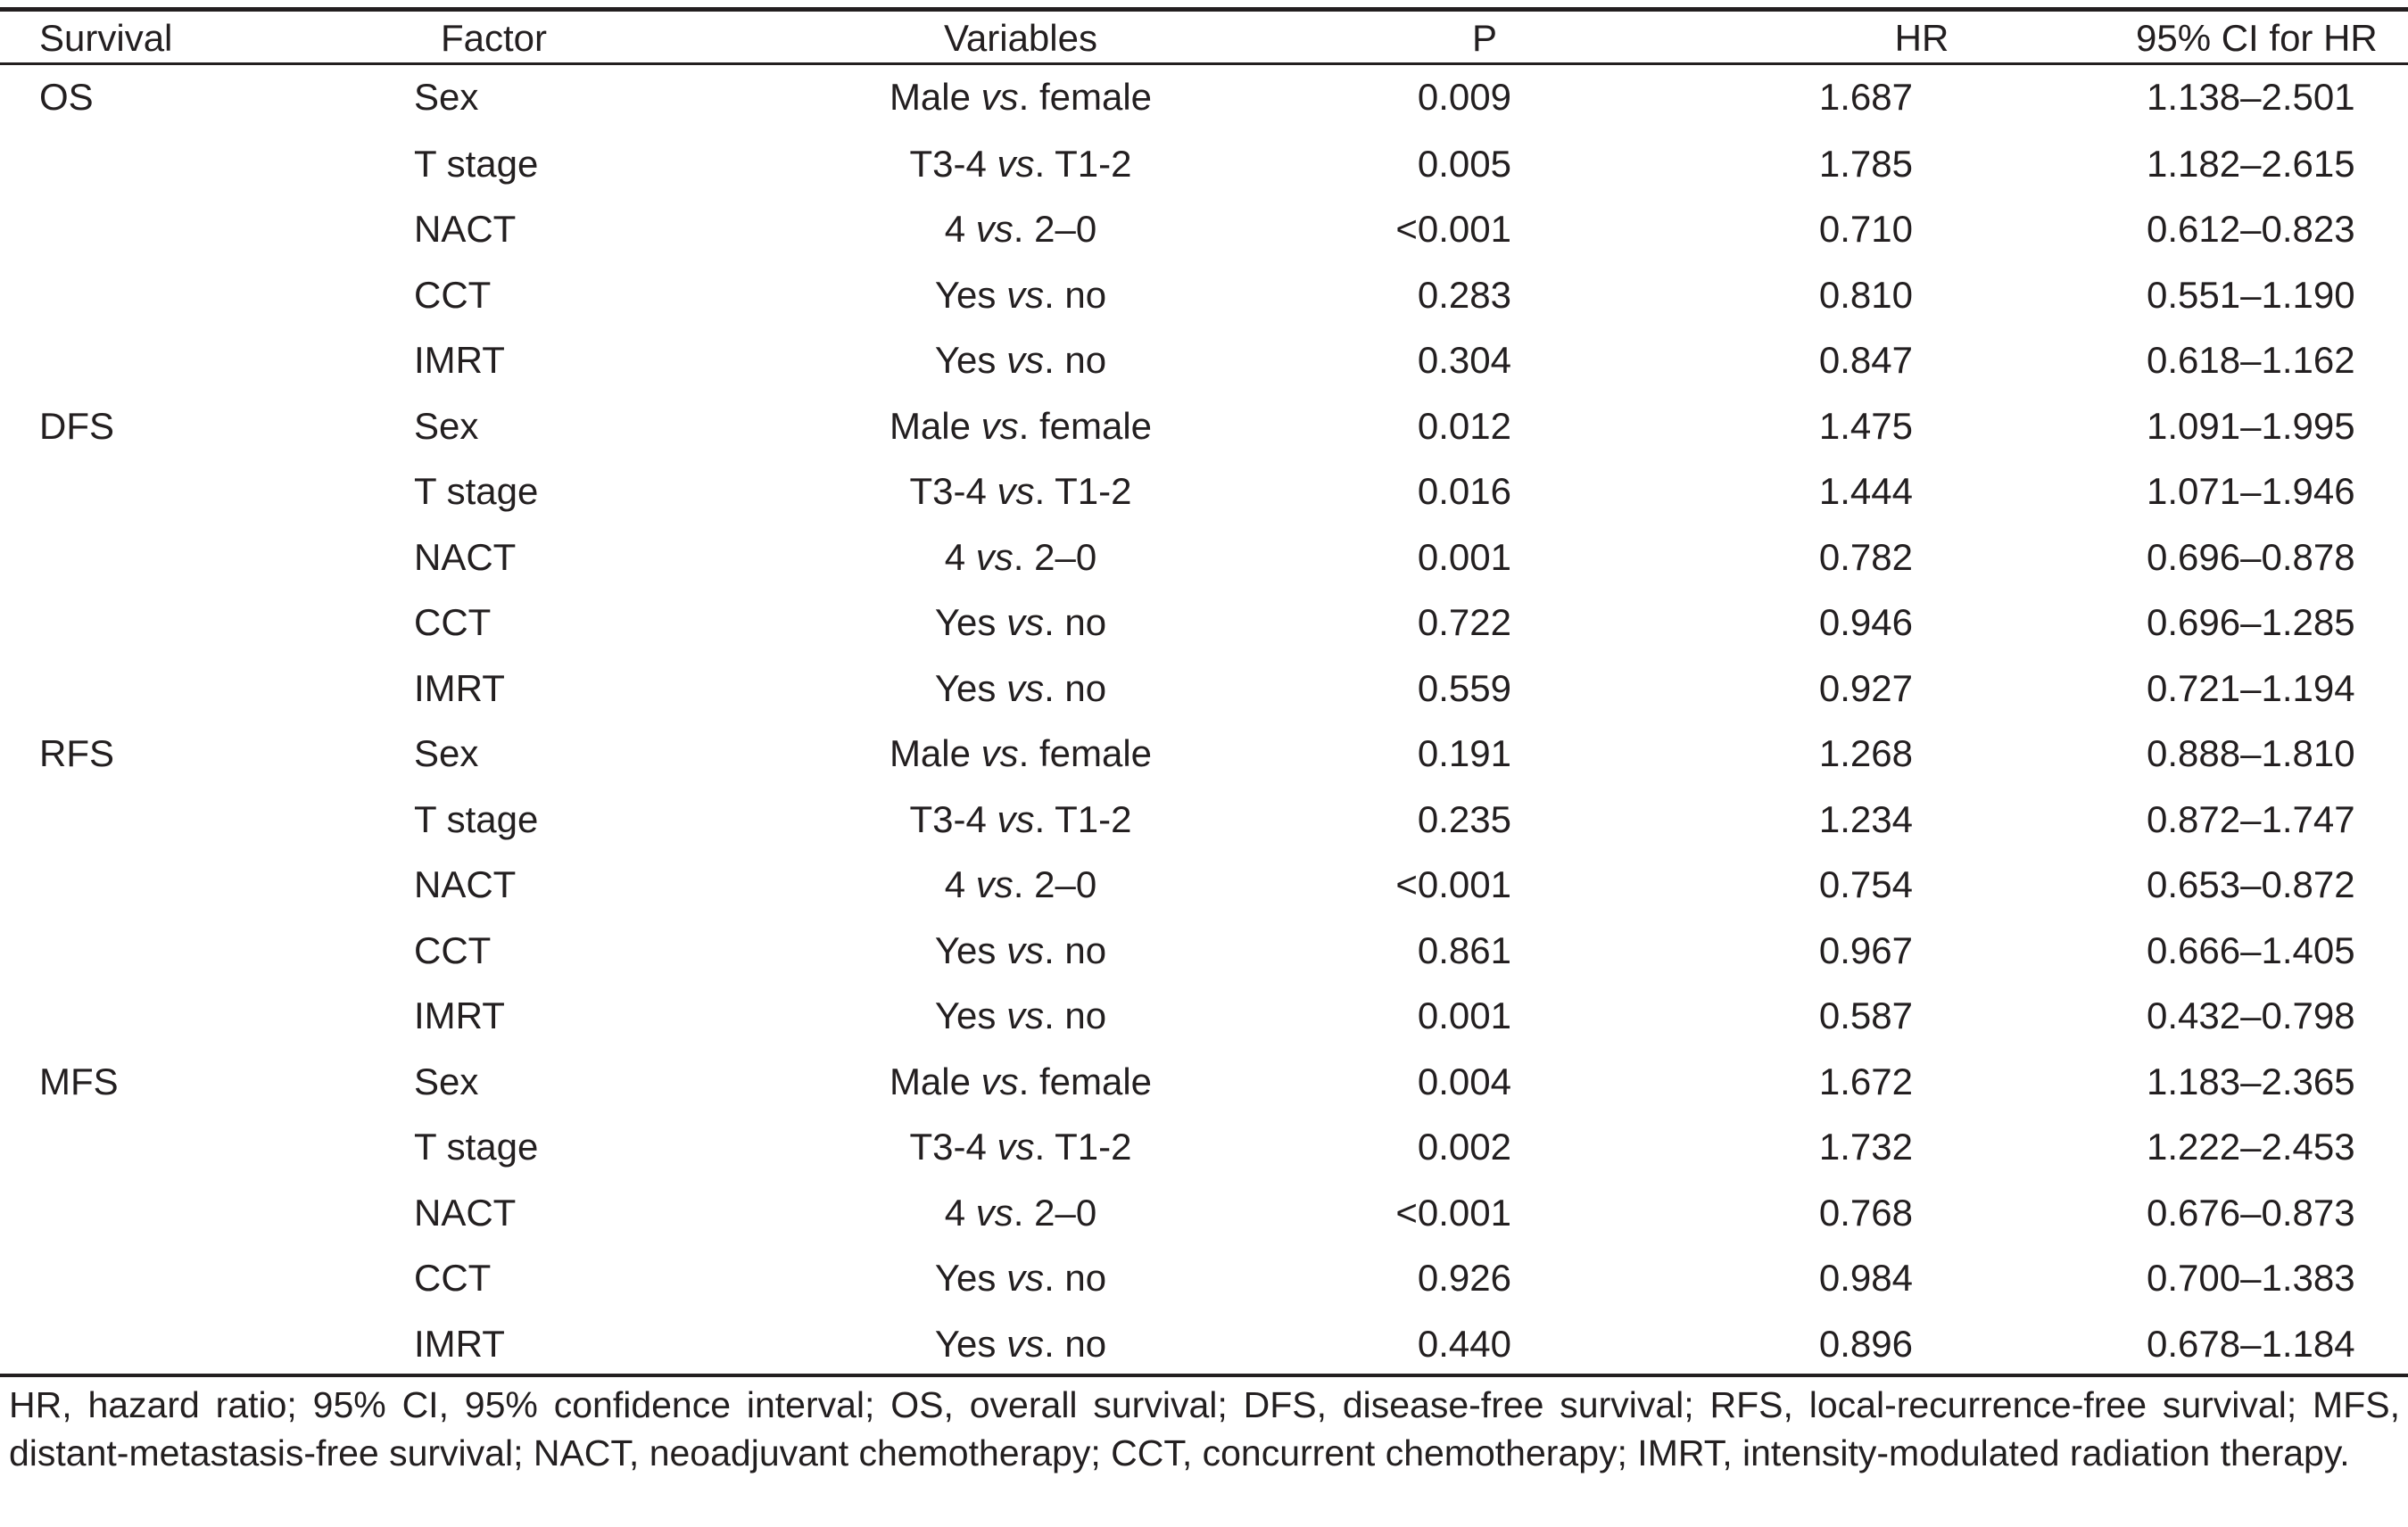  Describe the element at coordinates (79, 1081) in the screenshot. I see `cell-survival: MFS` at that location.